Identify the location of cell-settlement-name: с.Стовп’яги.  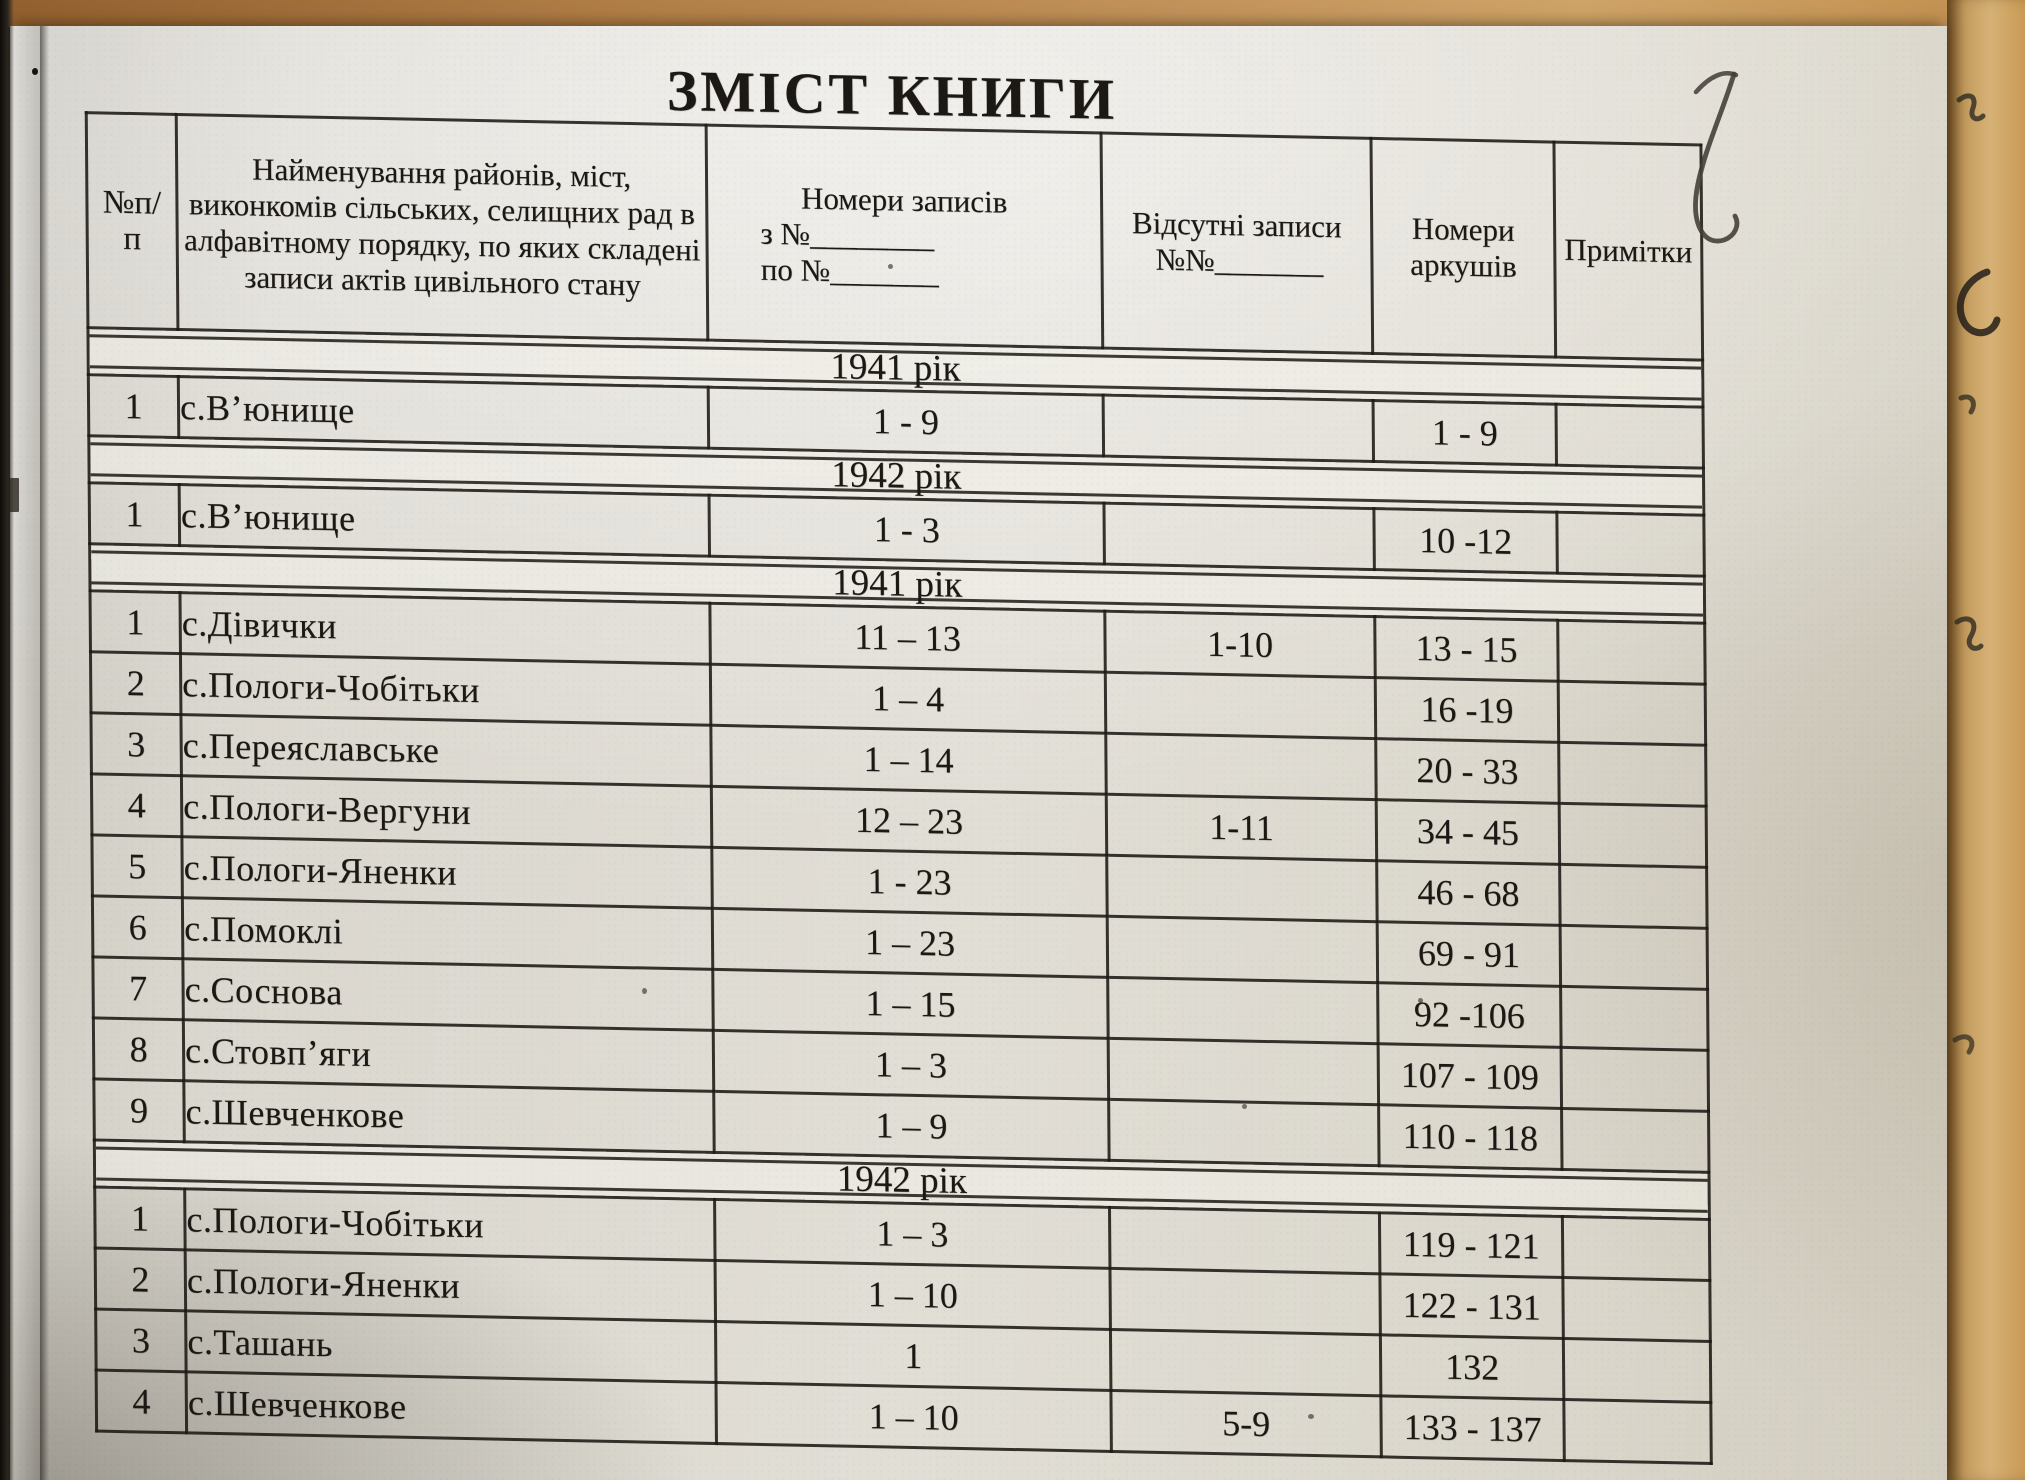
(448, 1055).